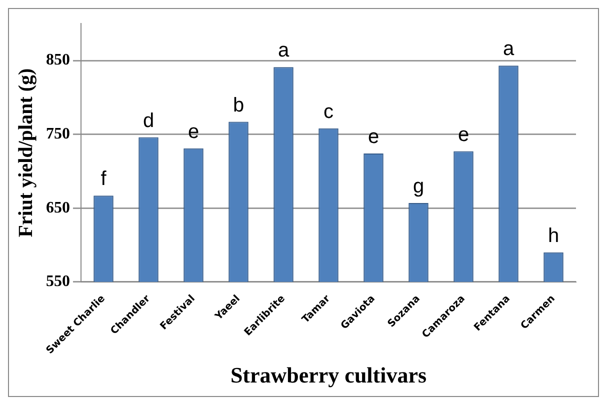 The height and width of the screenshot is (405, 607). Describe the element at coordinates (554, 235) in the screenshot. I see `annotation: h` at that location.